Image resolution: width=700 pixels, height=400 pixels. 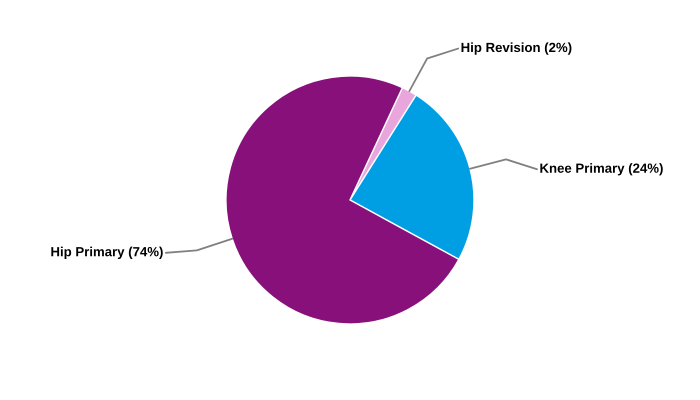 What do you see at coordinates (107, 252) in the screenshot?
I see `slice-label: Hip Primary (74%)` at bounding box center [107, 252].